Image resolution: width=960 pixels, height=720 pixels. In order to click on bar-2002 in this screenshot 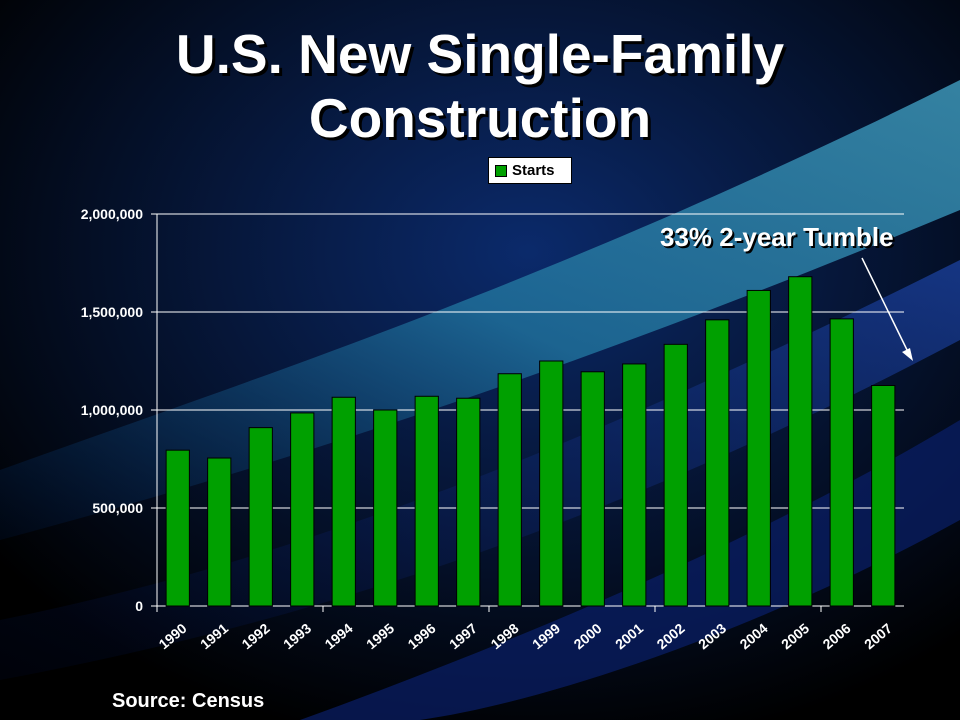, I will do `click(675, 475)`.